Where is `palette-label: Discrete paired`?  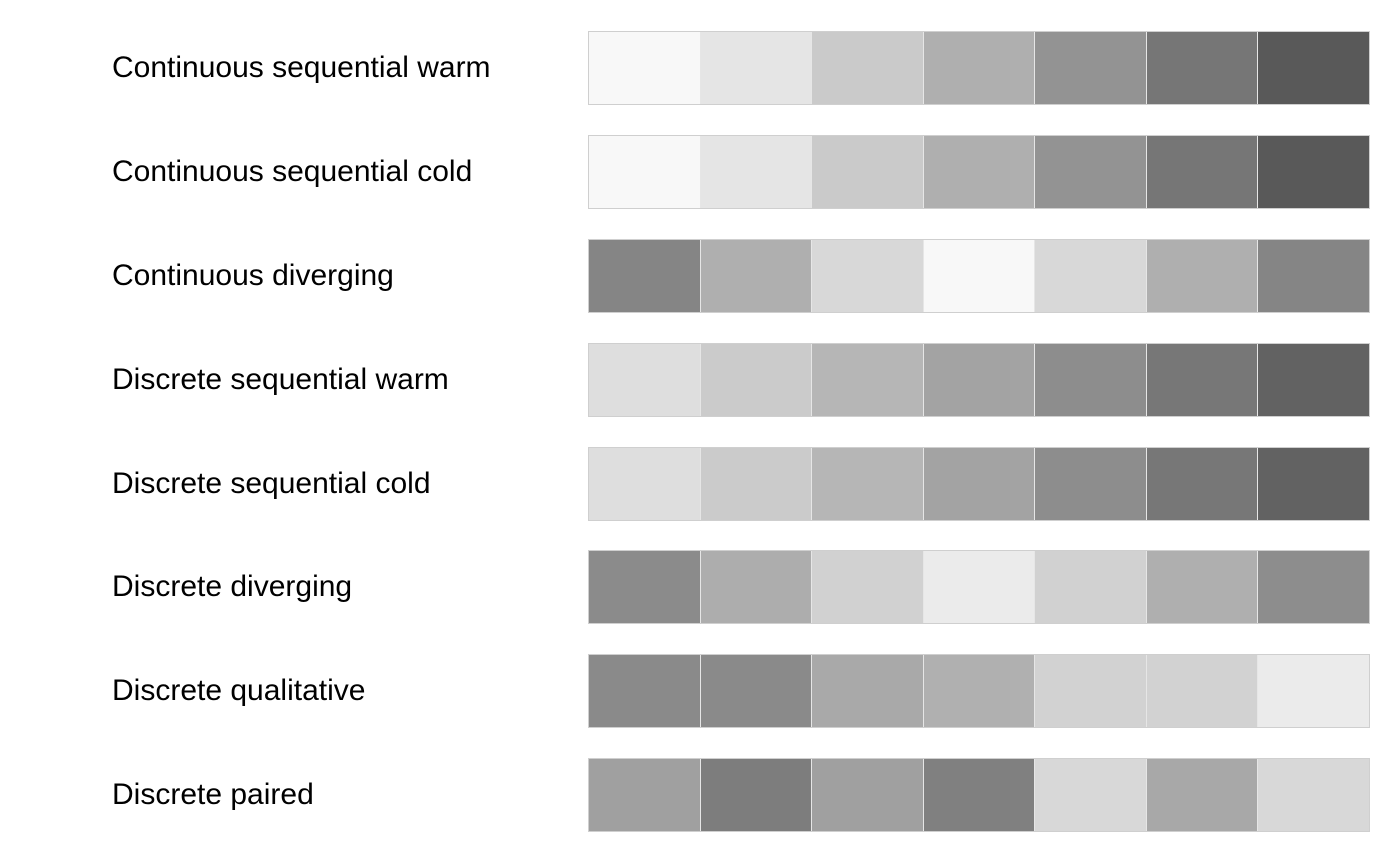 palette-label: Discrete paired is located at coordinates (213, 794).